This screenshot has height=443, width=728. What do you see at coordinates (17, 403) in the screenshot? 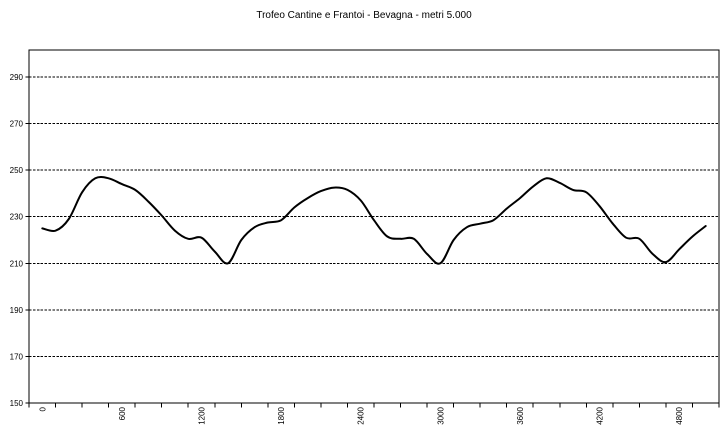
I see `y-tick-label: 150` at bounding box center [17, 403].